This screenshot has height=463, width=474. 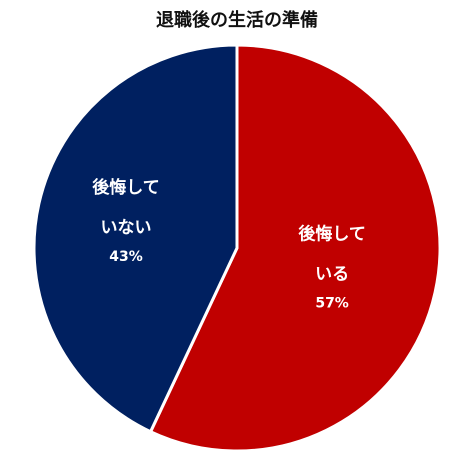 What do you see at coordinates (126, 257) in the screenshot?
I see `slice-percent-label: 43%` at bounding box center [126, 257].